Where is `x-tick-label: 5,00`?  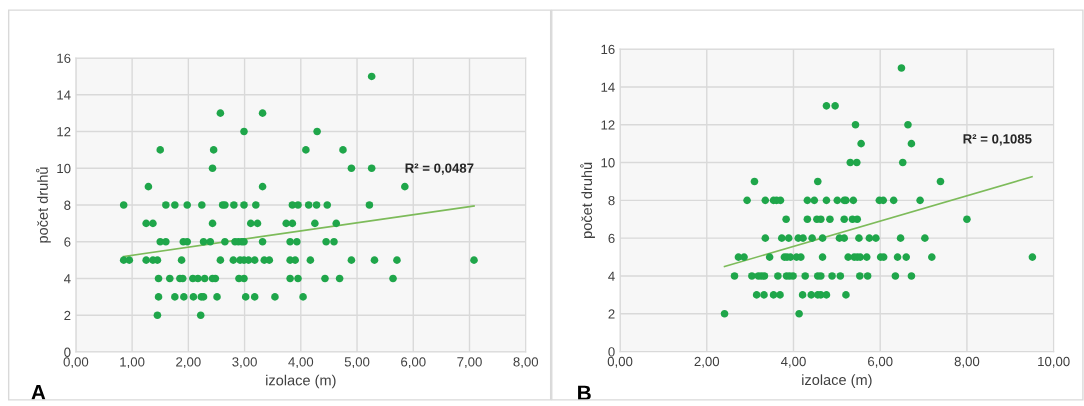
x-tick-label: 5,00 is located at coordinates (357, 363).